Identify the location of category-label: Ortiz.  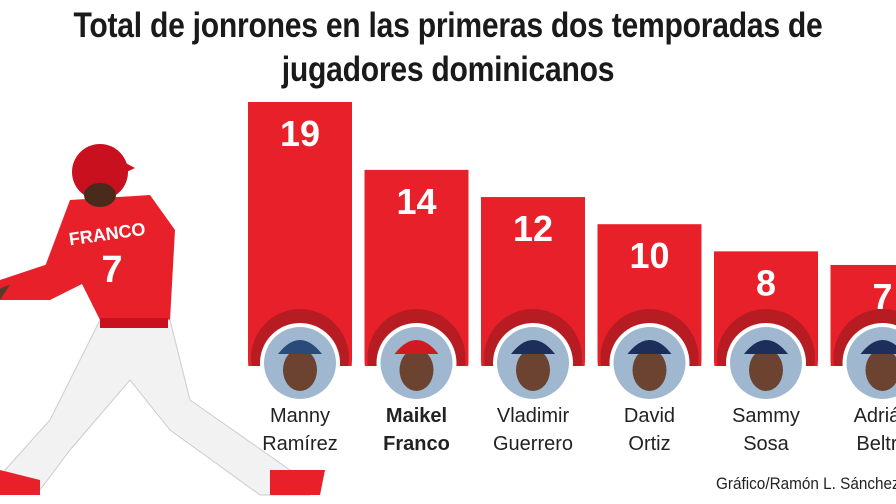
(649, 444).